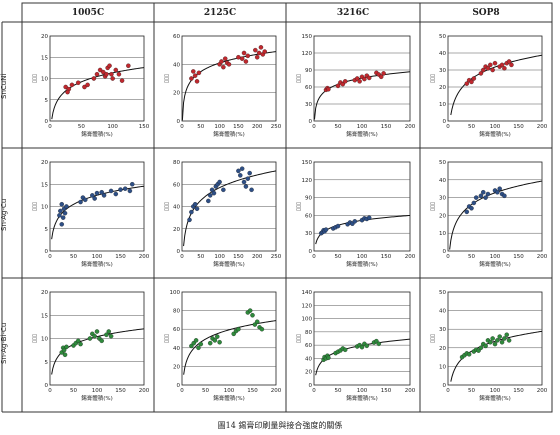 The width and height of the screenshot is (560, 435). Describe the element at coordinates (353, 13) in the screenshot. I see `column-header: 3216C` at that location.